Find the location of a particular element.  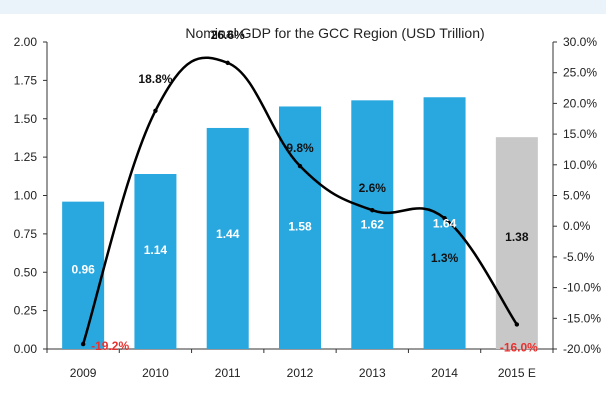

growth-point-2011 is located at coordinates (227, 63).